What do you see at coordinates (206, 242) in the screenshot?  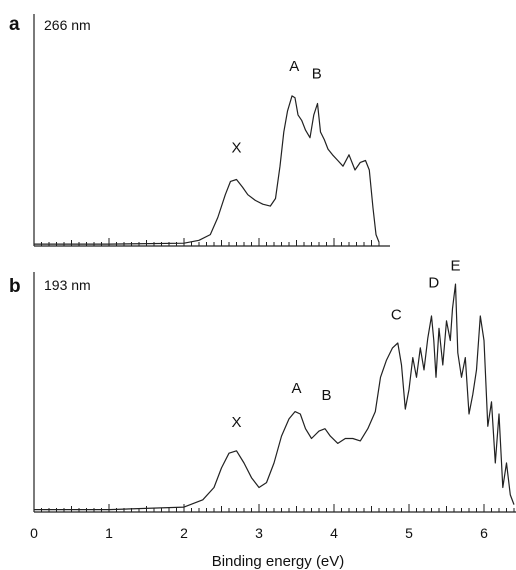 I see `panel-a-ticks` at bounding box center [206, 242].